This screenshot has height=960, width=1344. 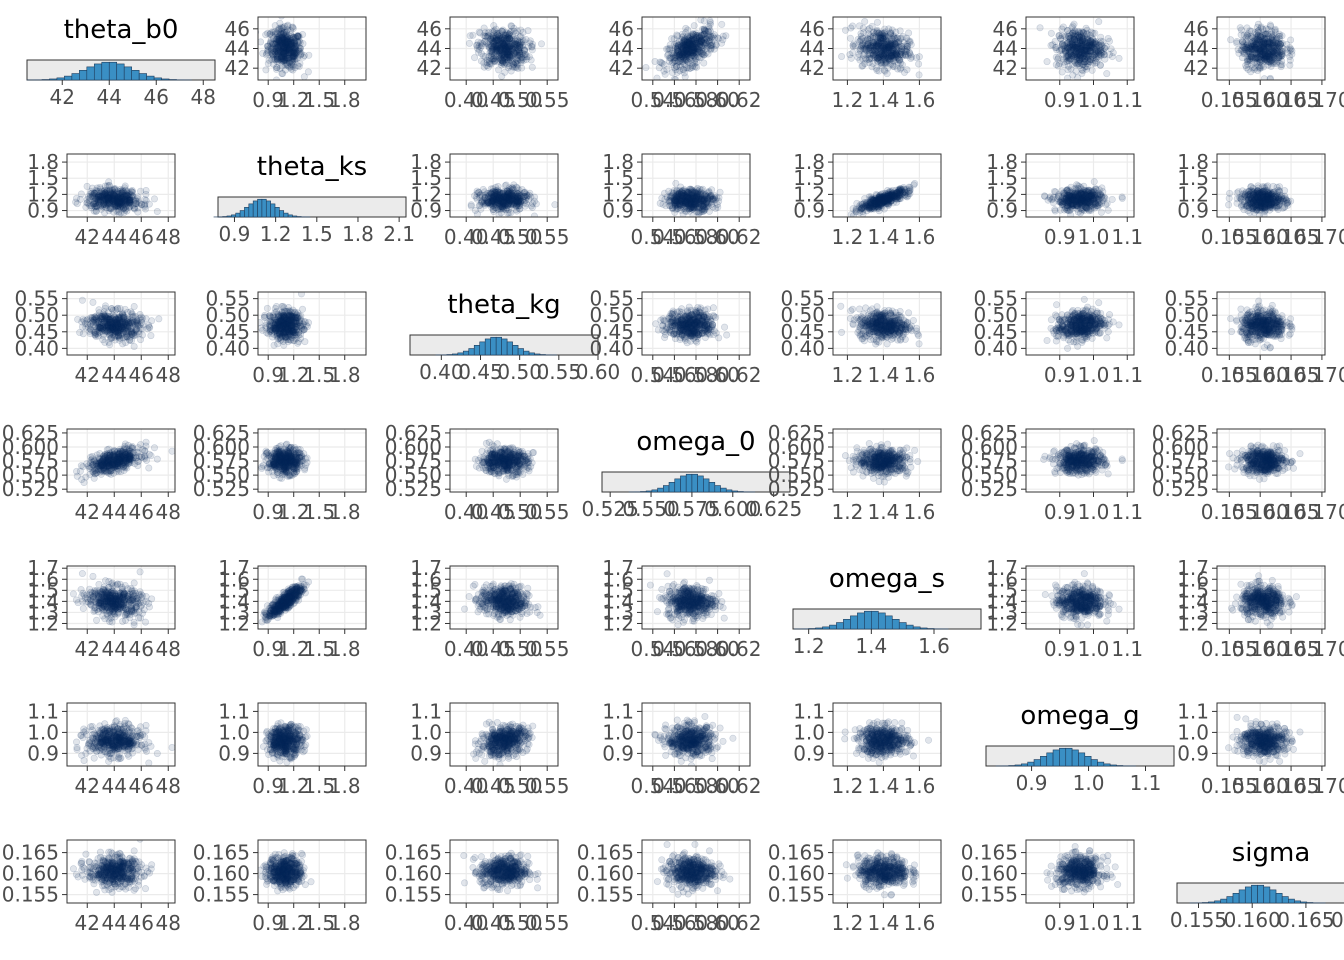 What do you see at coordinates (114, 237) in the screenshot?
I see `x-tick-label: 44` at bounding box center [114, 237].